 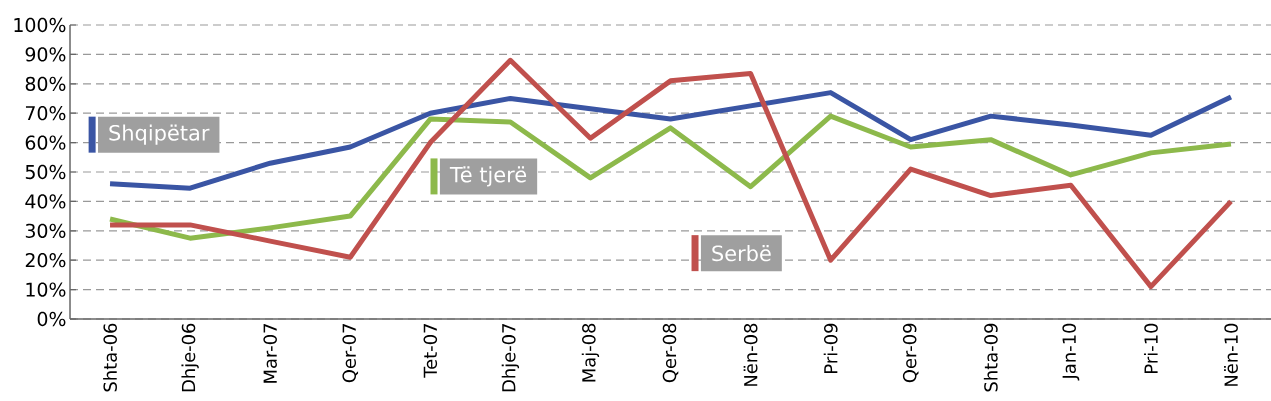 What do you see at coordinates (590, 352) in the screenshot?
I see `x-tick-label: Maj-08` at bounding box center [590, 352].